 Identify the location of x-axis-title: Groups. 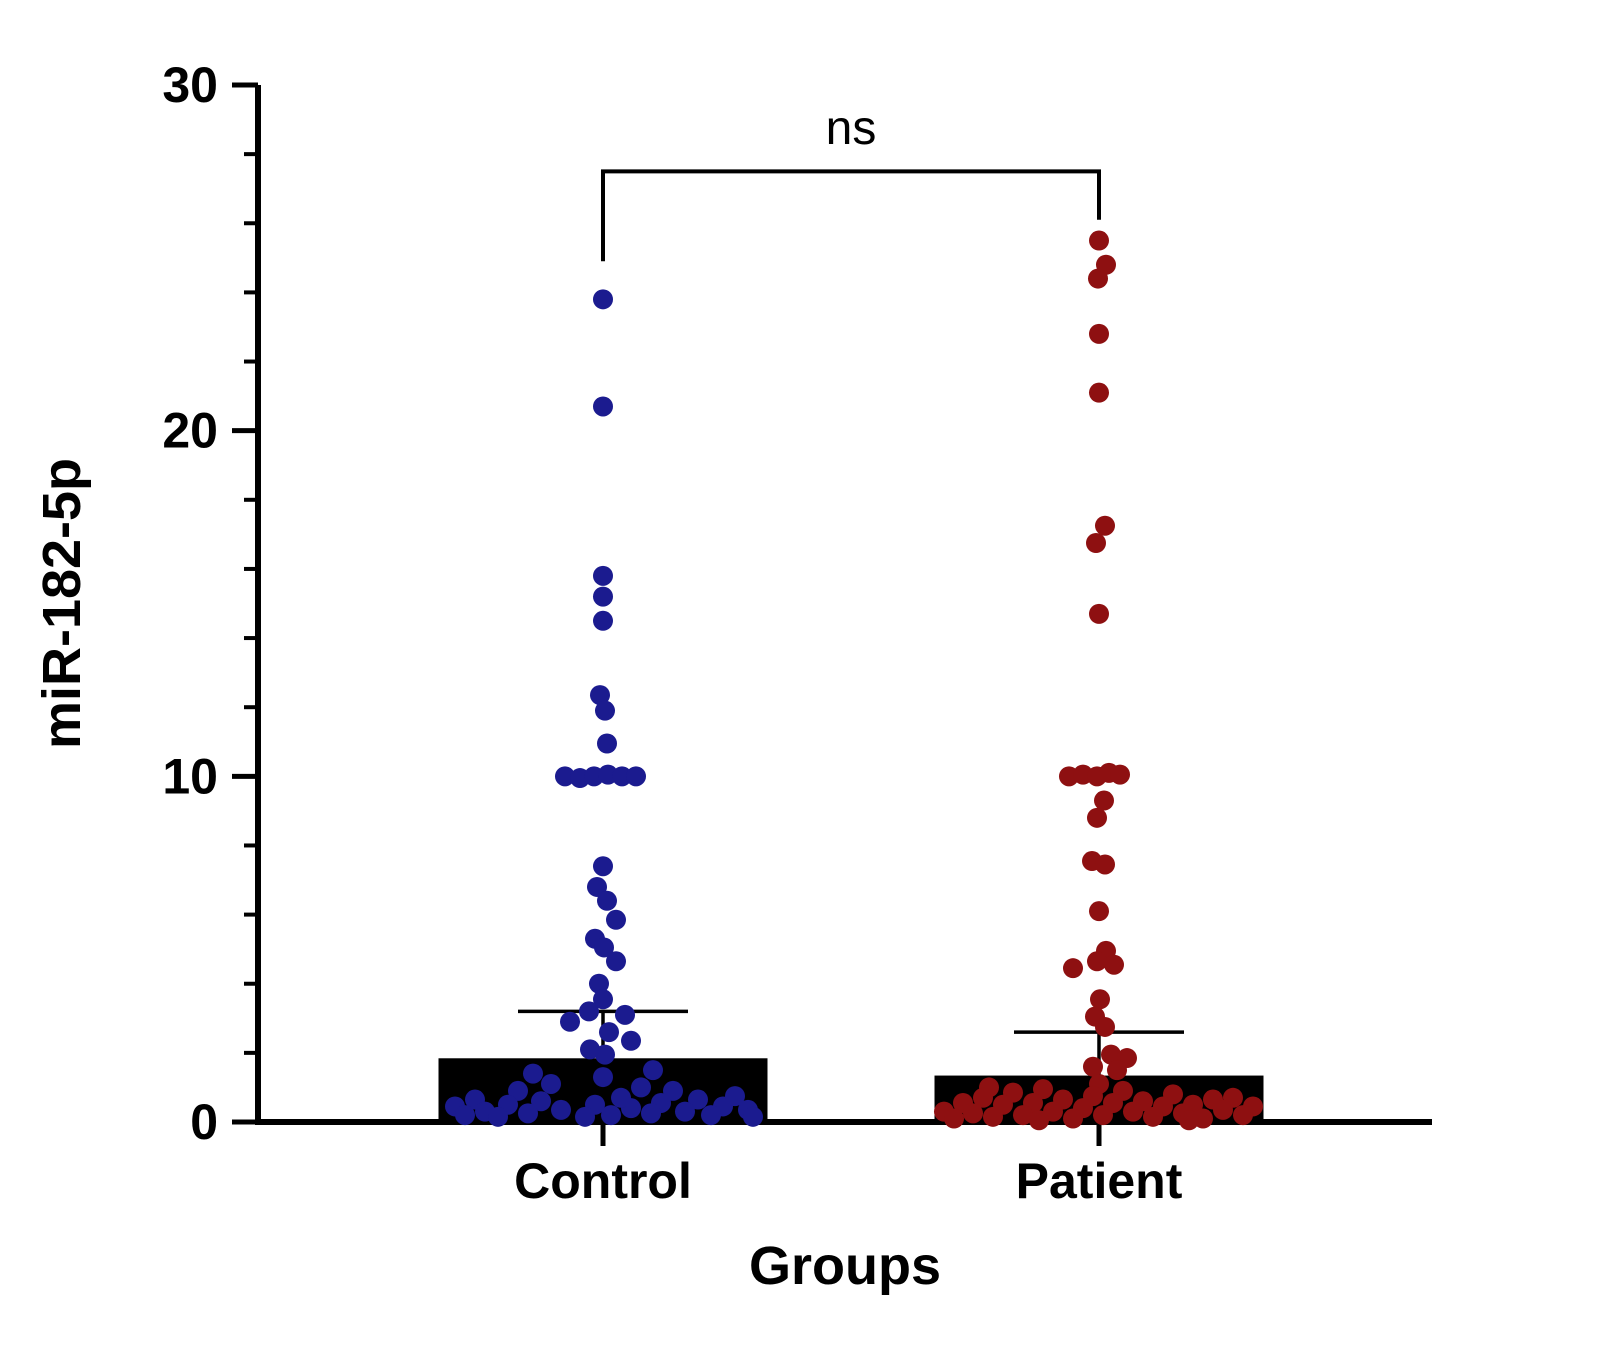
(845, 1266).